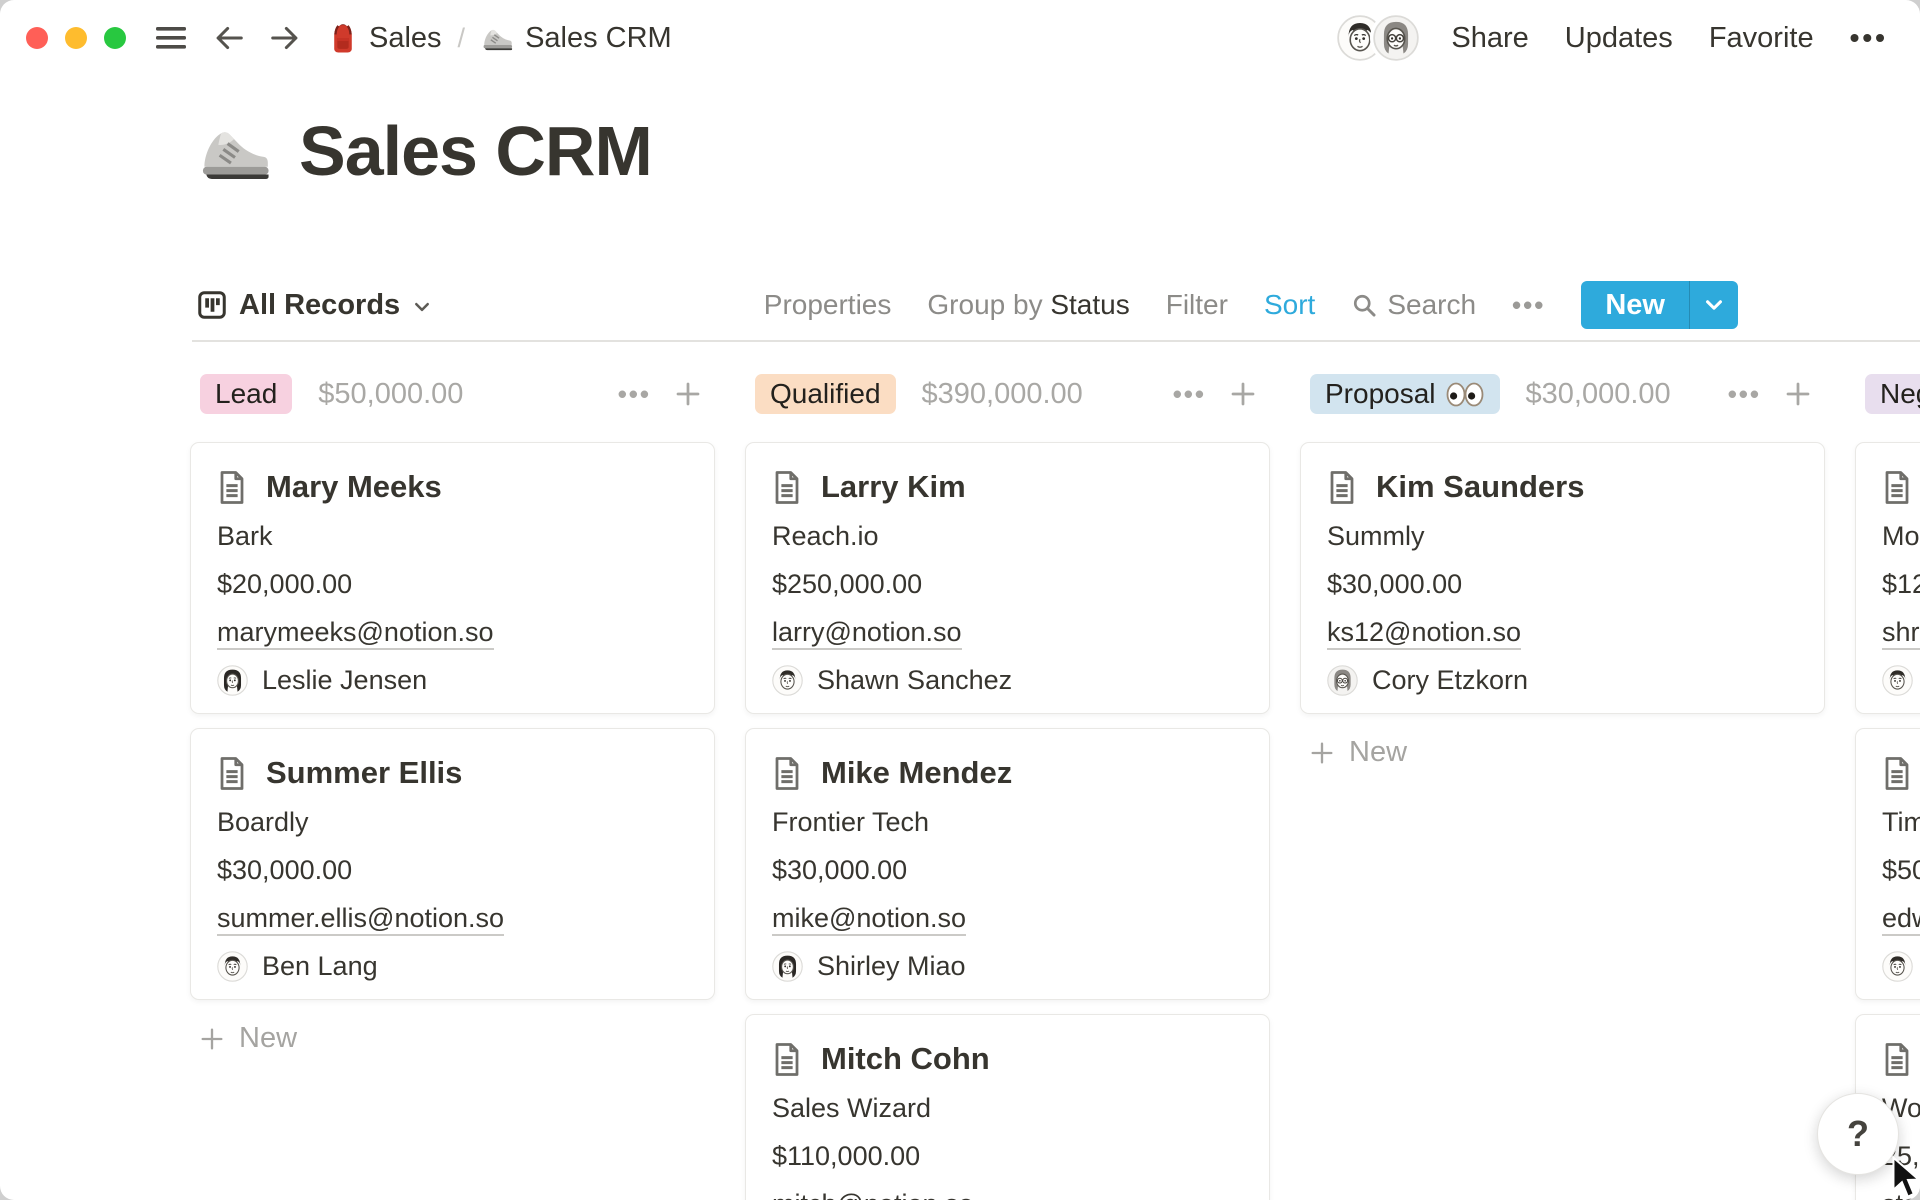  Describe the element at coordinates (285, 584) in the screenshot. I see `amount-field: $20,000.00` at that location.